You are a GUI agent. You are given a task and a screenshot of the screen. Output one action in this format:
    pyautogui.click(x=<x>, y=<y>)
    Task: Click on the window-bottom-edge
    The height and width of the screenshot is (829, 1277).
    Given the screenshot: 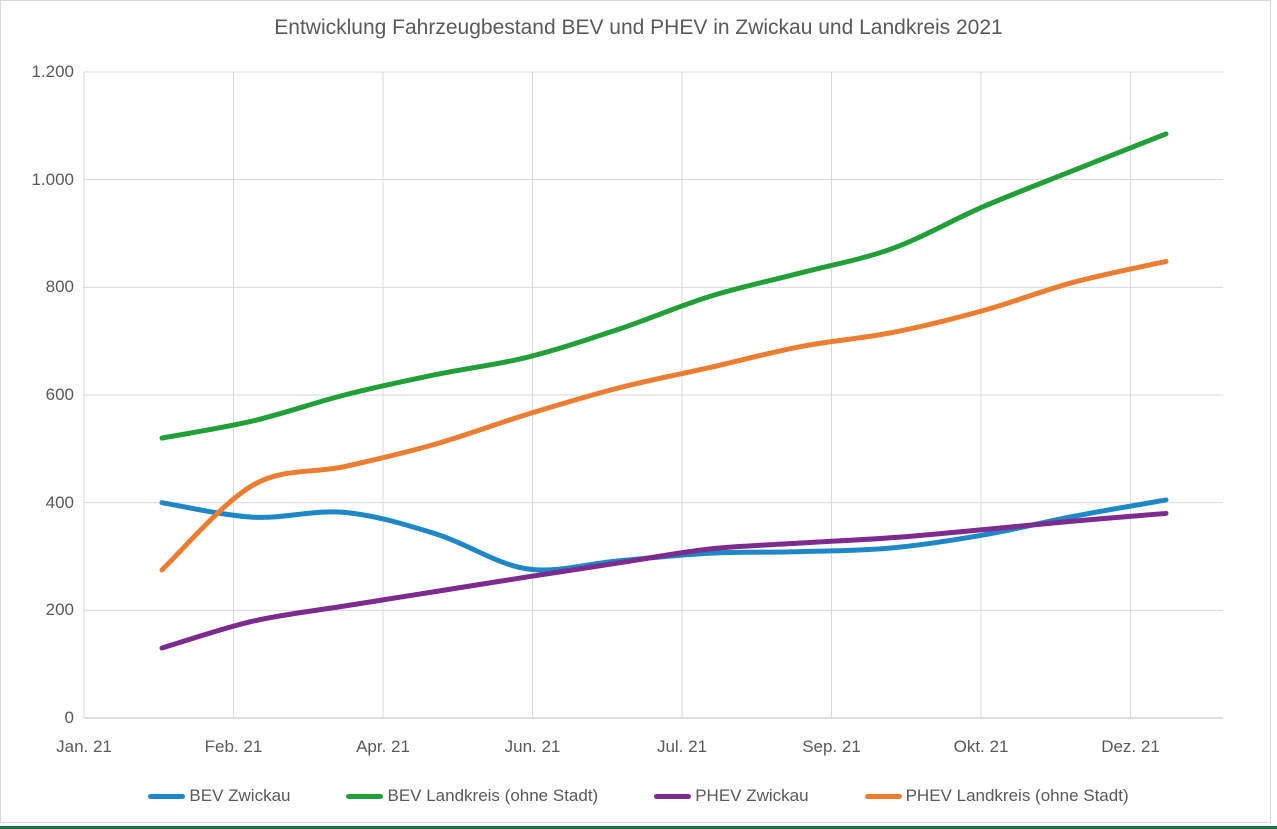 What is the action you would take?
    pyautogui.click(x=638, y=827)
    